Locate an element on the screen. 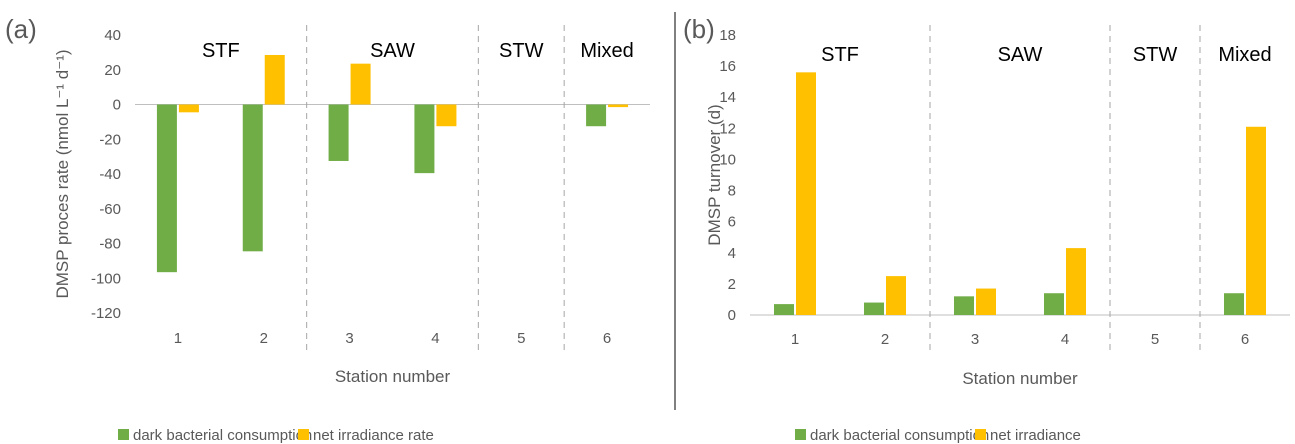  y-tick-label: 16 is located at coordinates (727, 66).